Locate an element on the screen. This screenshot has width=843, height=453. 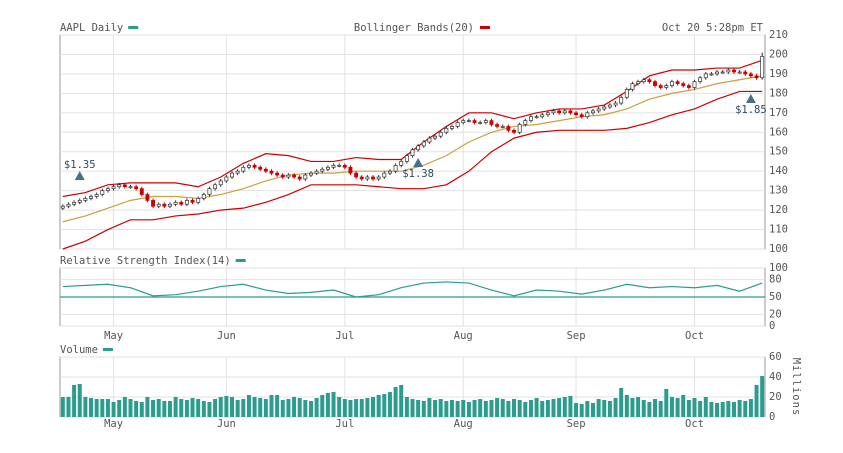
y-tick-label: 180 is located at coordinates (778, 93).